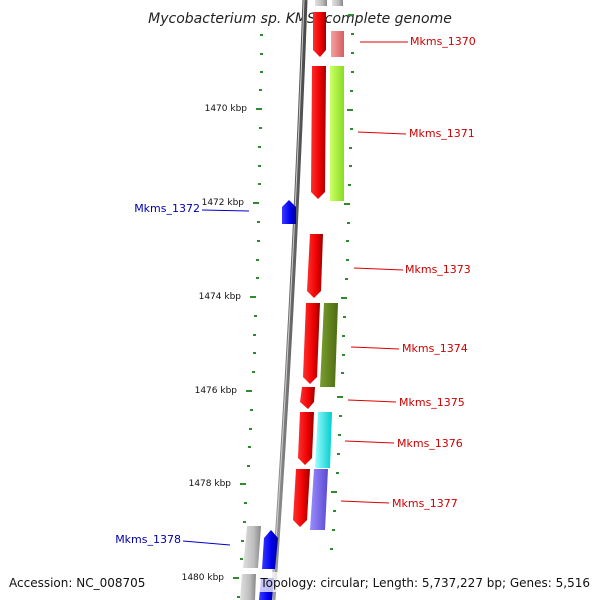 The height and width of the screenshot is (600, 600). I want to click on ruler-ticks-left, so click(248, 316).